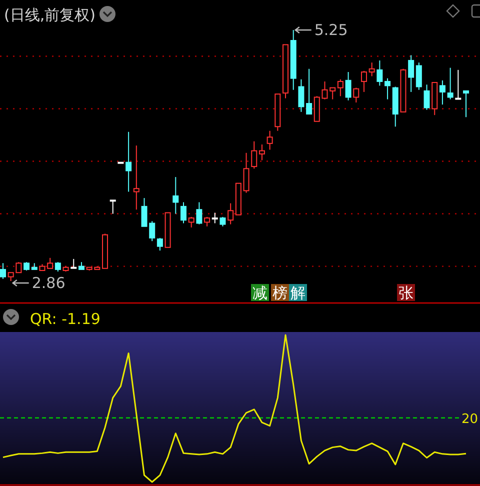  Describe the element at coordinates (280, 293) in the screenshot. I see `text: 榜` at that location.